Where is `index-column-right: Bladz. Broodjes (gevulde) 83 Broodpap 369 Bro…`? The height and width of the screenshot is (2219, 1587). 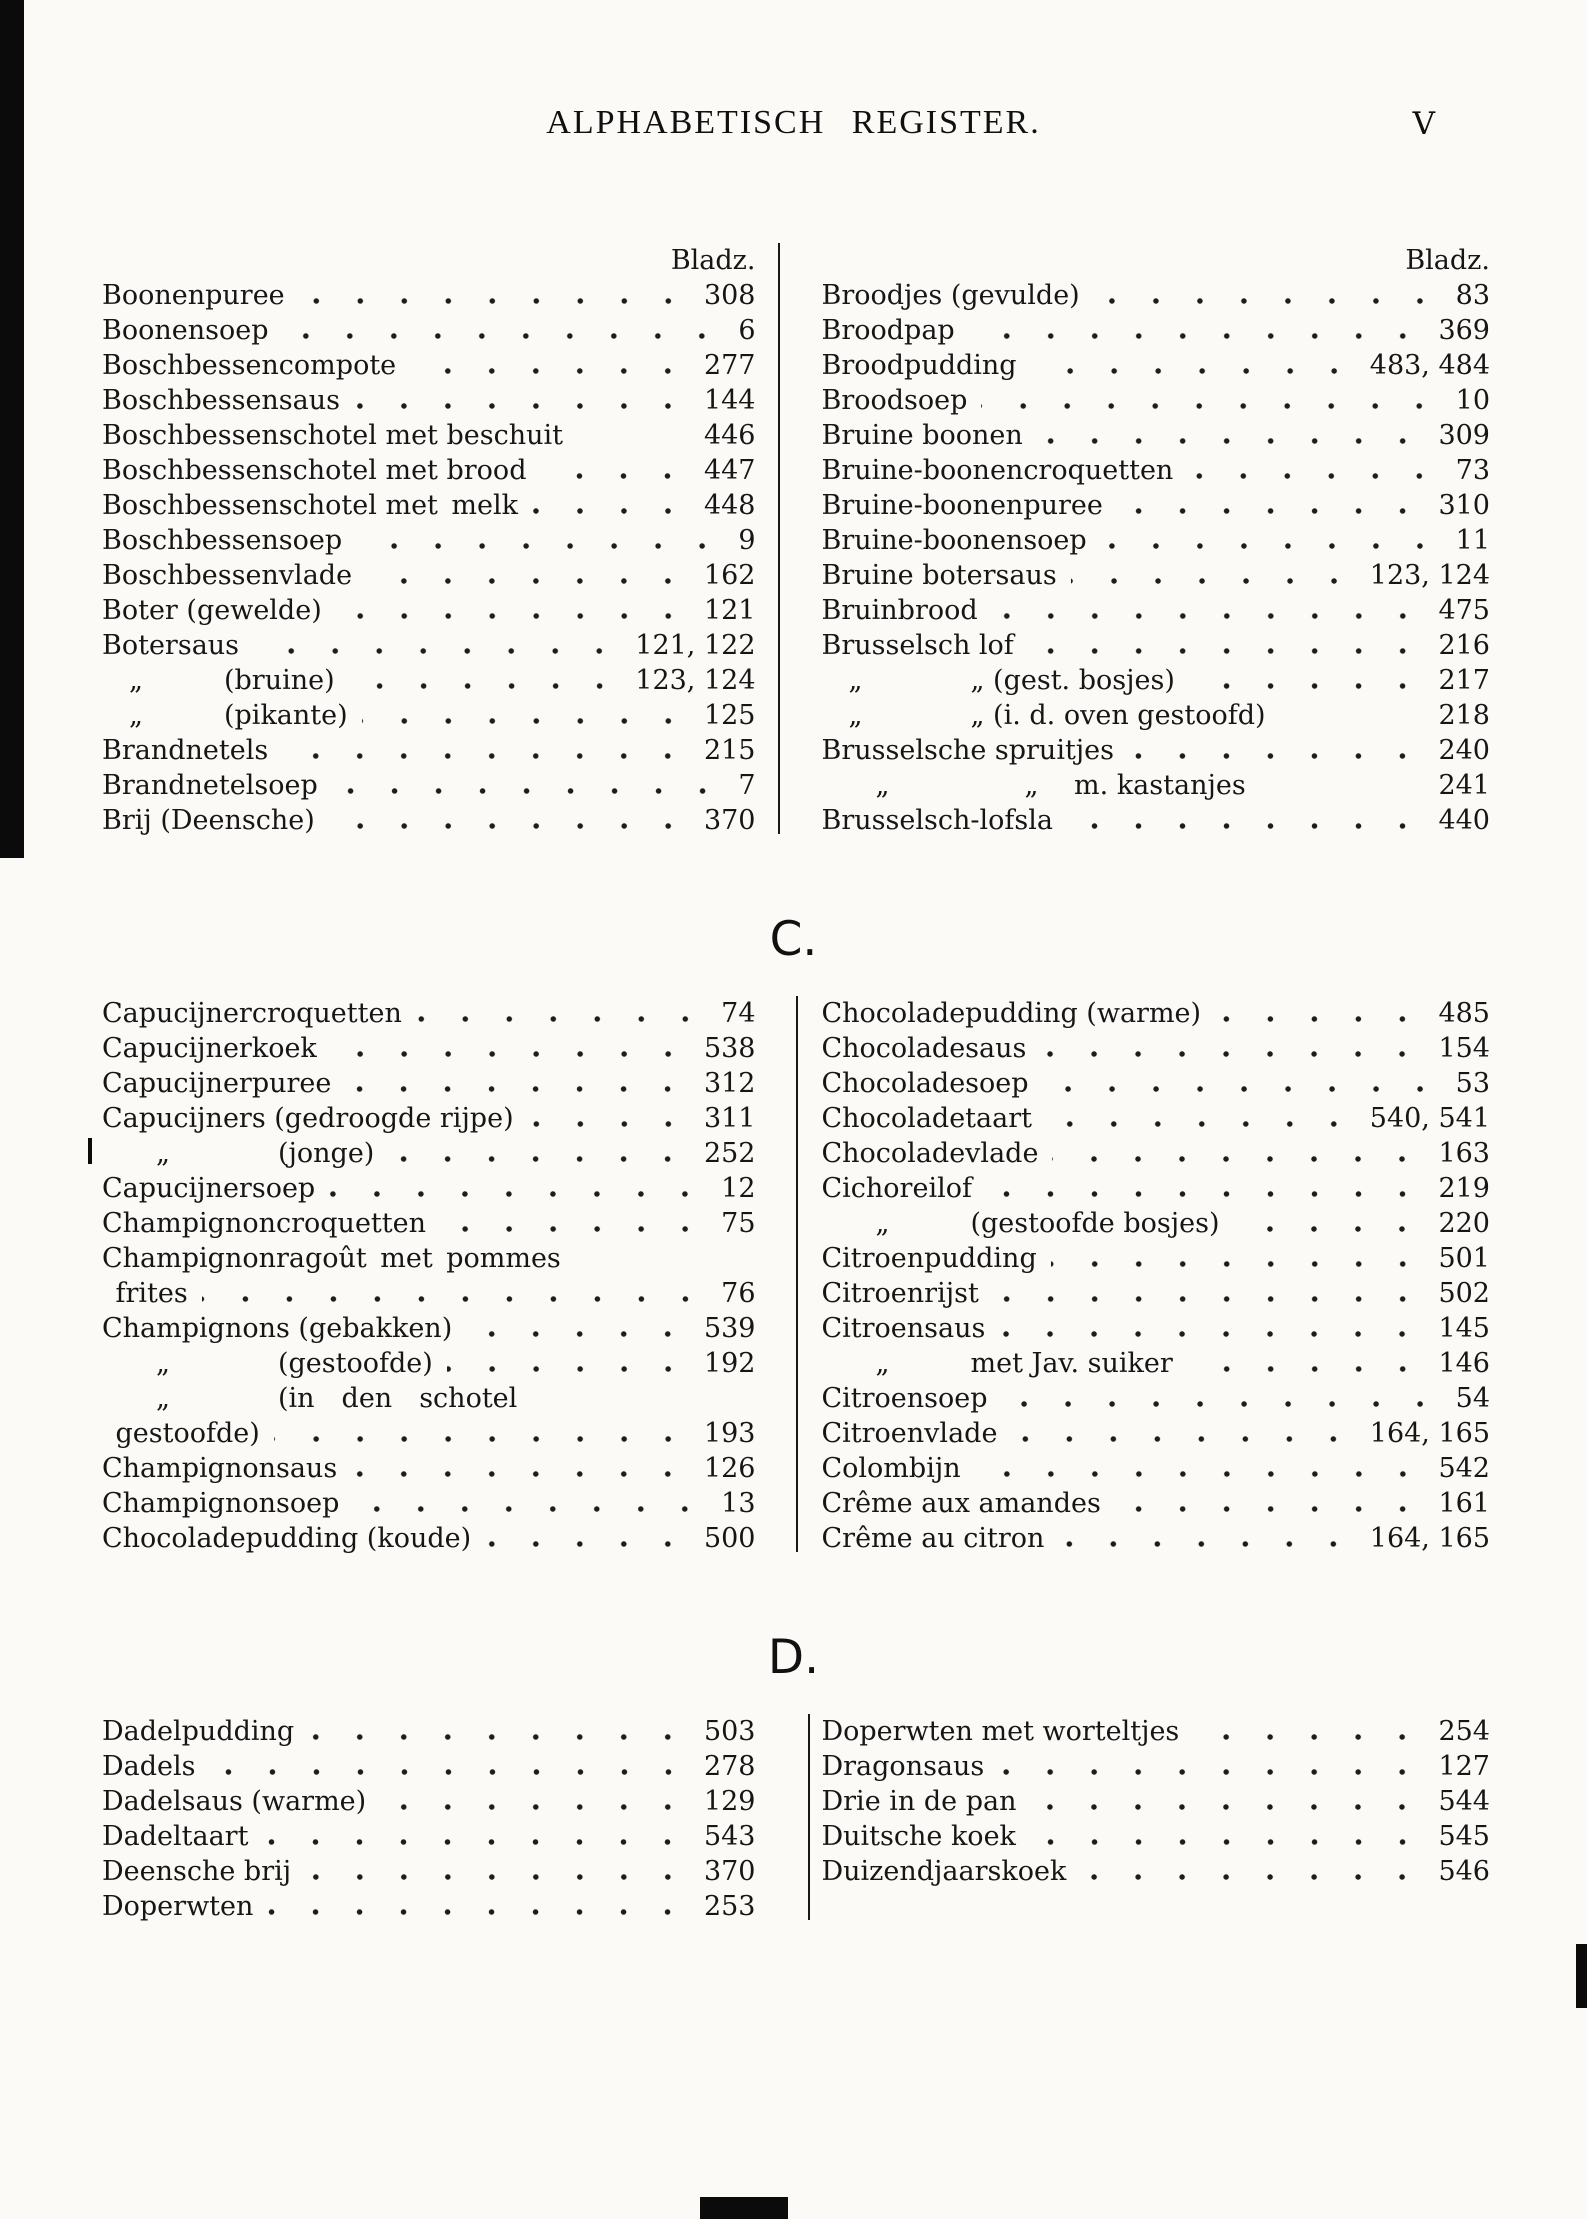
index-column-right: Bladz. Broodjes (gevulde) 83 Broodpap 369 Bro… is located at coordinates (1143, 540).